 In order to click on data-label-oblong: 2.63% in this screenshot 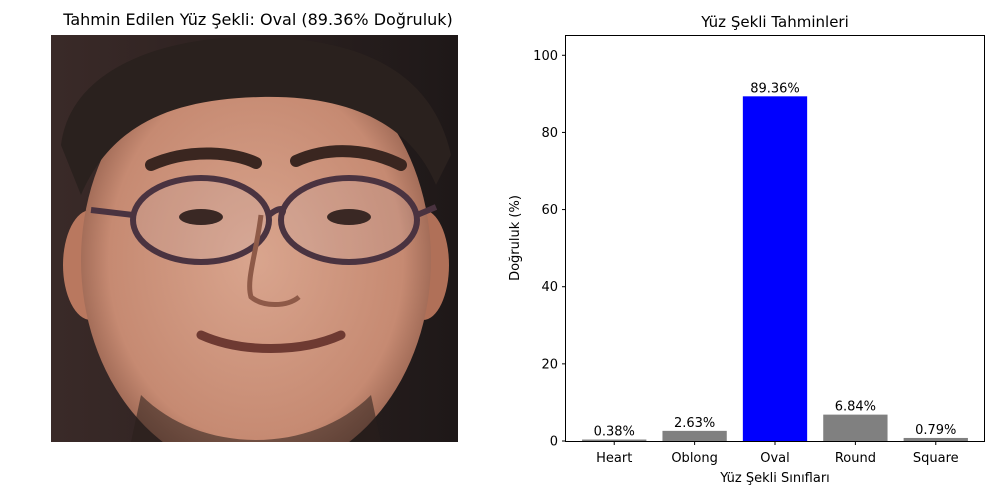, I will do `click(694, 423)`.